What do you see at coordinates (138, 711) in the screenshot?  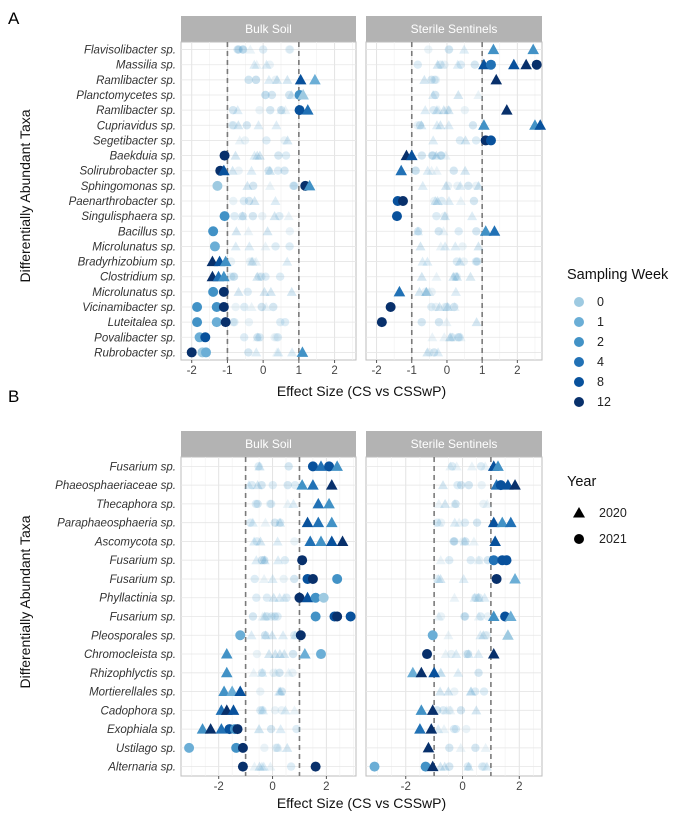 I see `taxon-label: Cadophora sp.` at bounding box center [138, 711].